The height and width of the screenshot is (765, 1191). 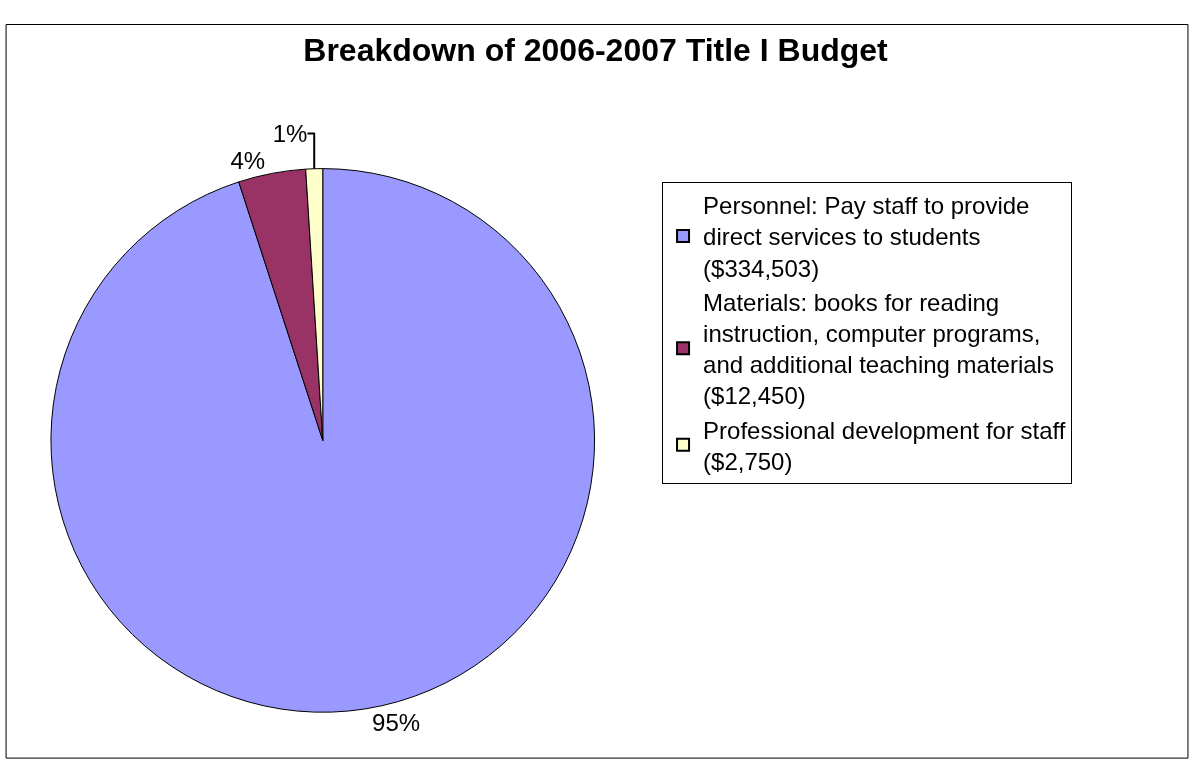 I want to click on legend-label: Materials: books for reading instruction, computer programs, and additional teaching materials ($12,450), so click(x=878, y=349).